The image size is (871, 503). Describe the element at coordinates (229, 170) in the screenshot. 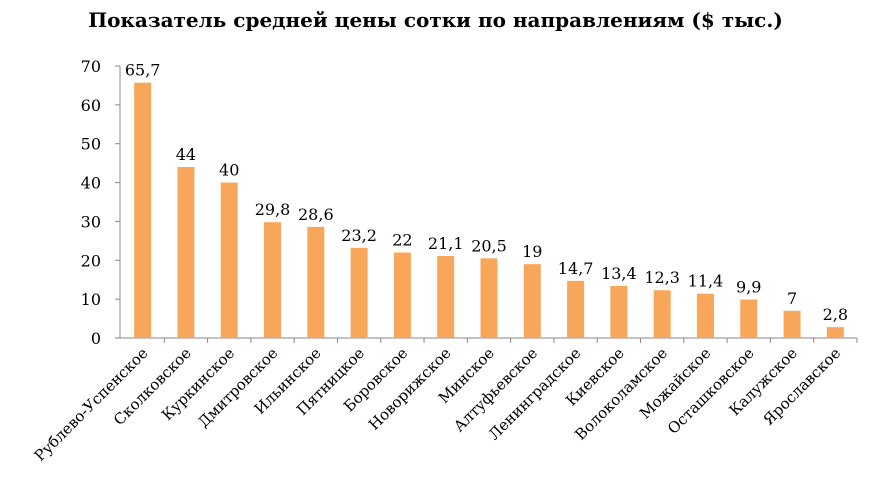

I see `data-label: 40` at that location.